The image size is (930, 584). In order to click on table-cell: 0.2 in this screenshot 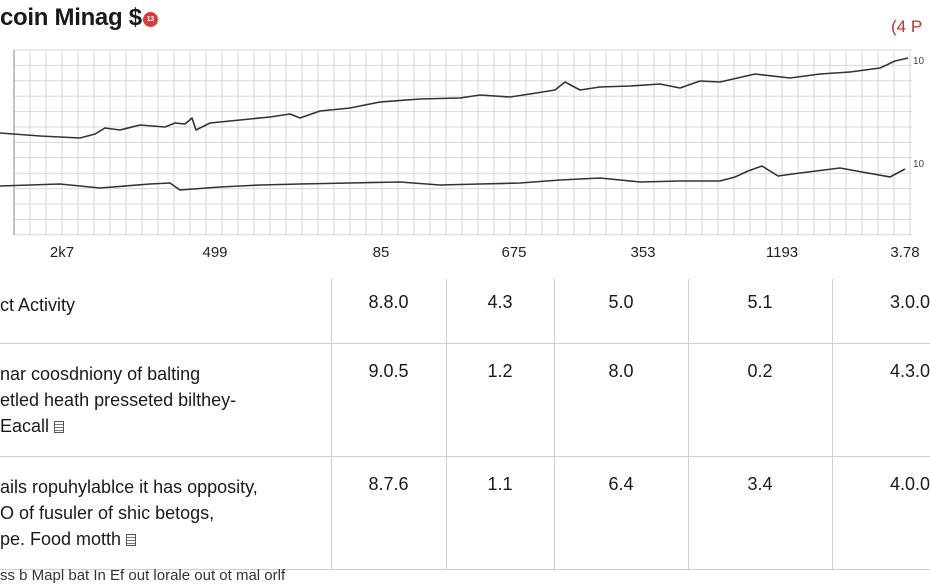, I will do `click(760, 400)`.